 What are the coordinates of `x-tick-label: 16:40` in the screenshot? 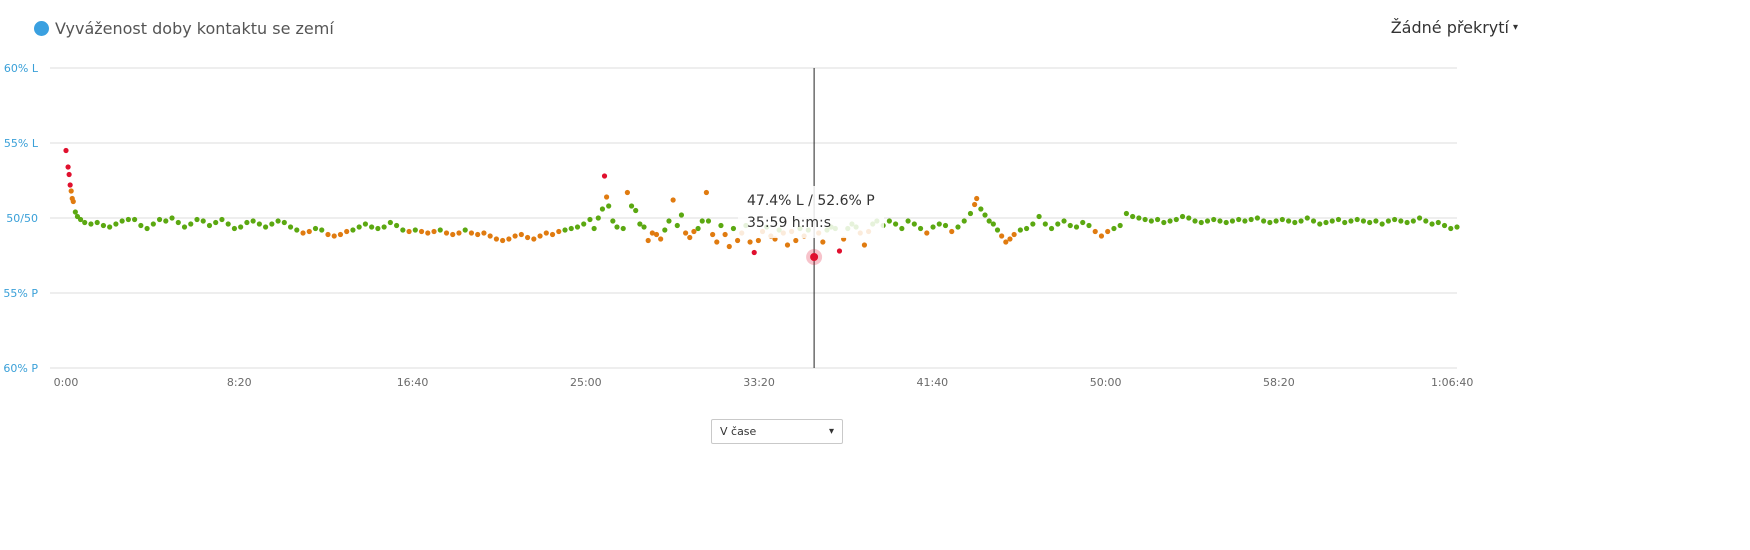 It's located at (413, 382).